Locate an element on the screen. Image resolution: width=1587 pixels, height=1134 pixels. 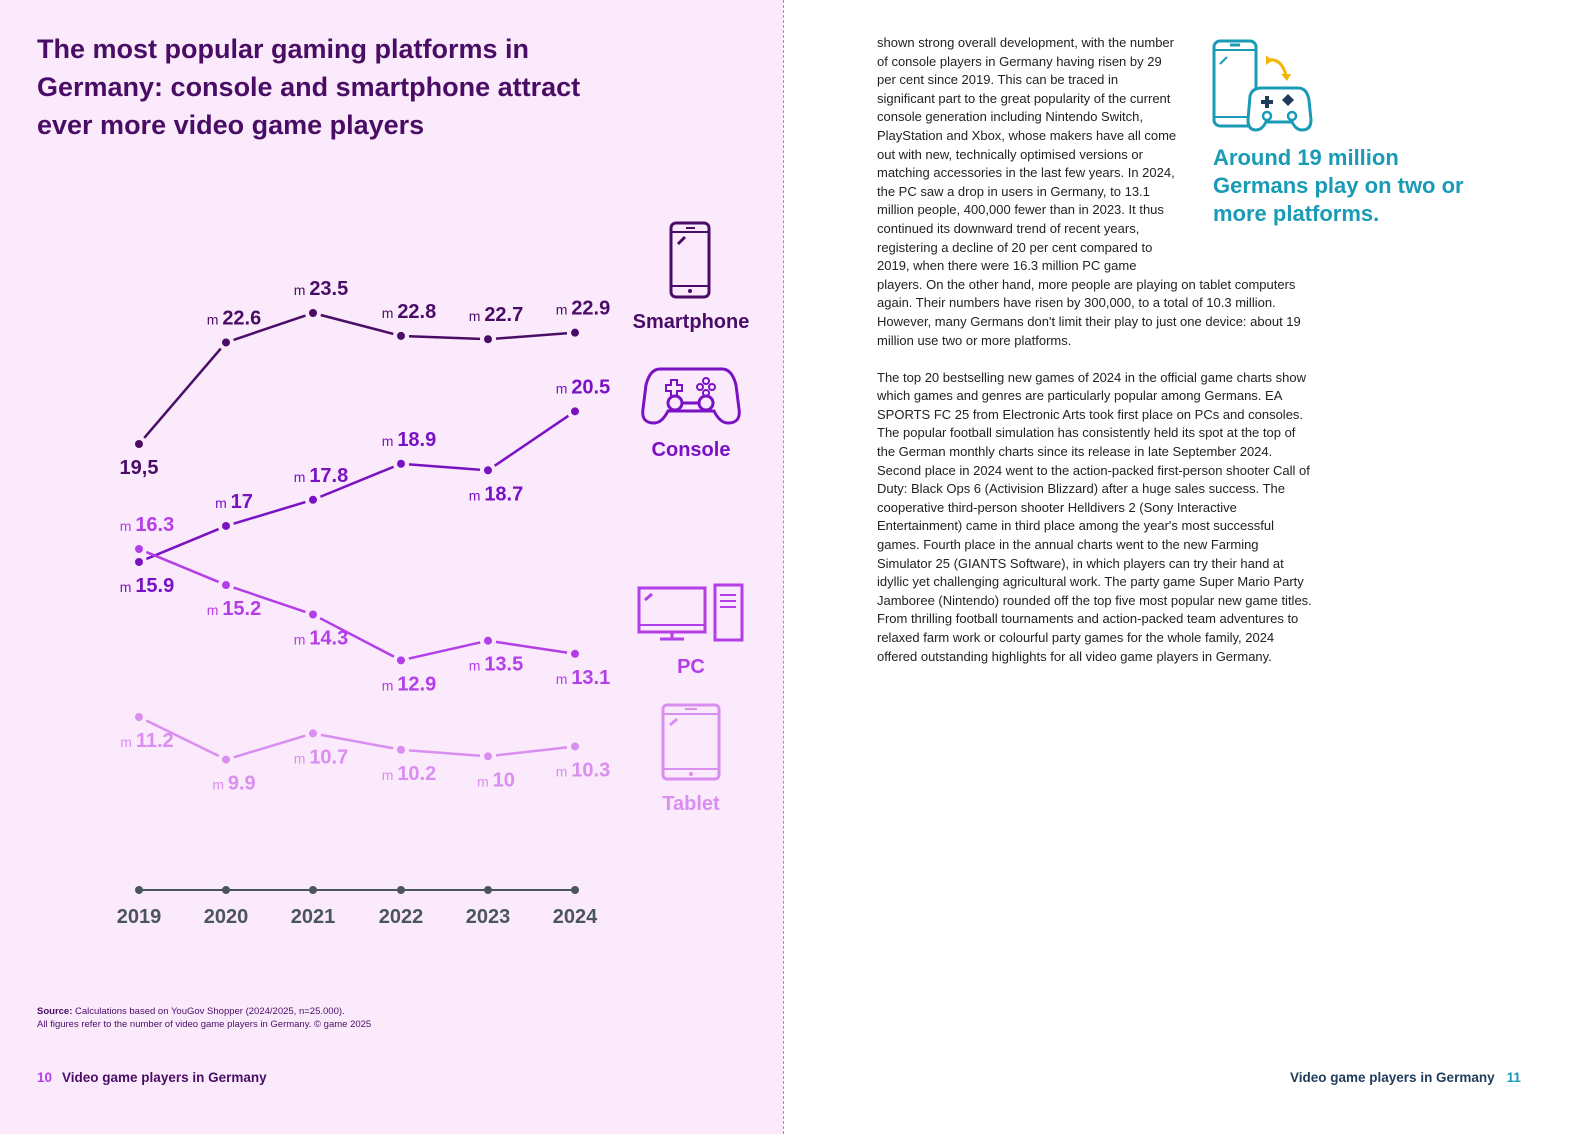
data-point-console-2024 is located at coordinates (575, 411).